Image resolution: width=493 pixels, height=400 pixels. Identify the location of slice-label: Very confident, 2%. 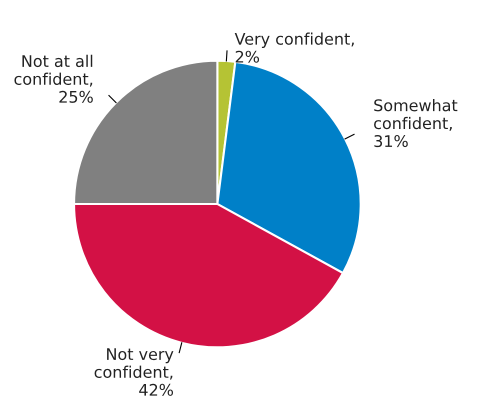
(294, 47).